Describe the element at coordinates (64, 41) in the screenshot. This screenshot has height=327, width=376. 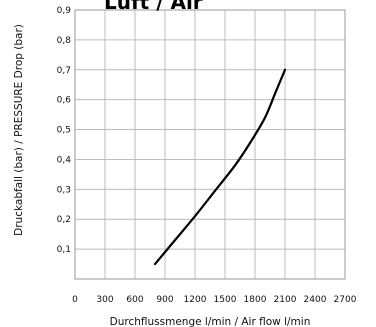
I see `y-tick-label: 0,8` at that location.